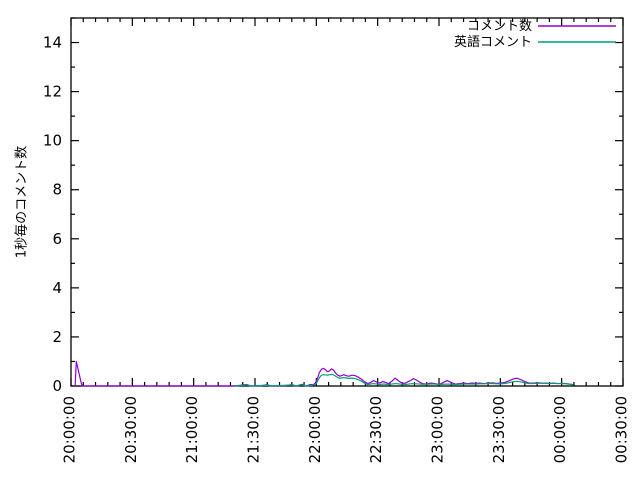 The width and height of the screenshot is (640, 480). I want to click on x-tick-label-group: 22:30:00, so click(376, 429).